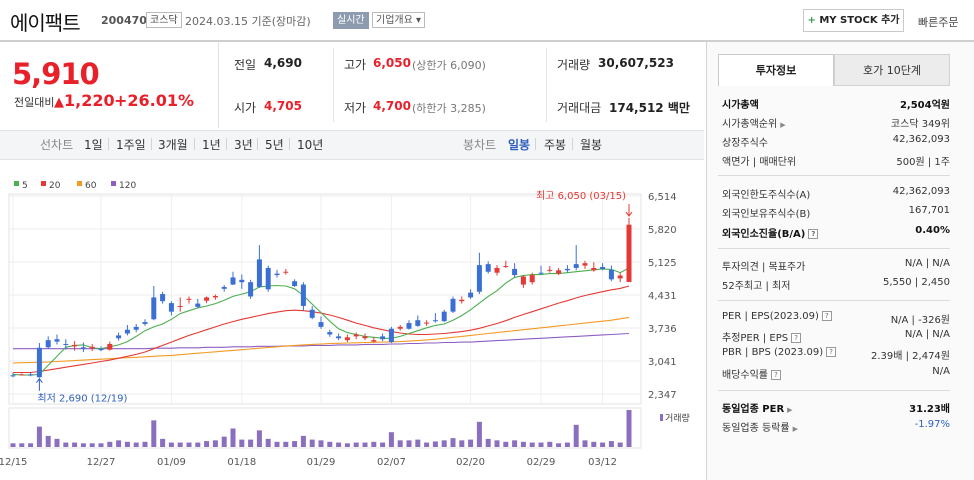 The width and height of the screenshot is (974, 480). What do you see at coordinates (591, 145) in the screenshot?
I see `candle-monthly: 월봉` at bounding box center [591, 145].